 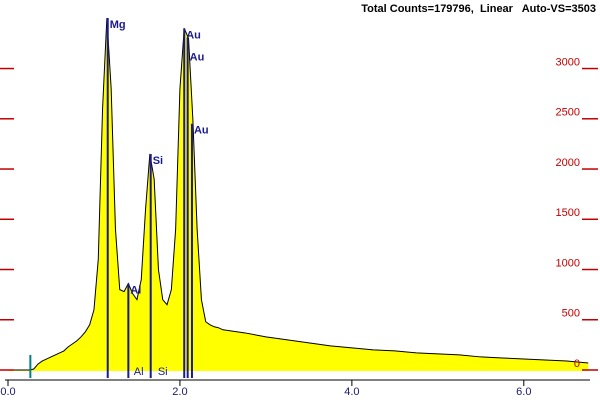 What do you see at coordinates (568, 163) in the screenshot?
I see `y-tick-label: 2000` at bounding box center [568, 163].